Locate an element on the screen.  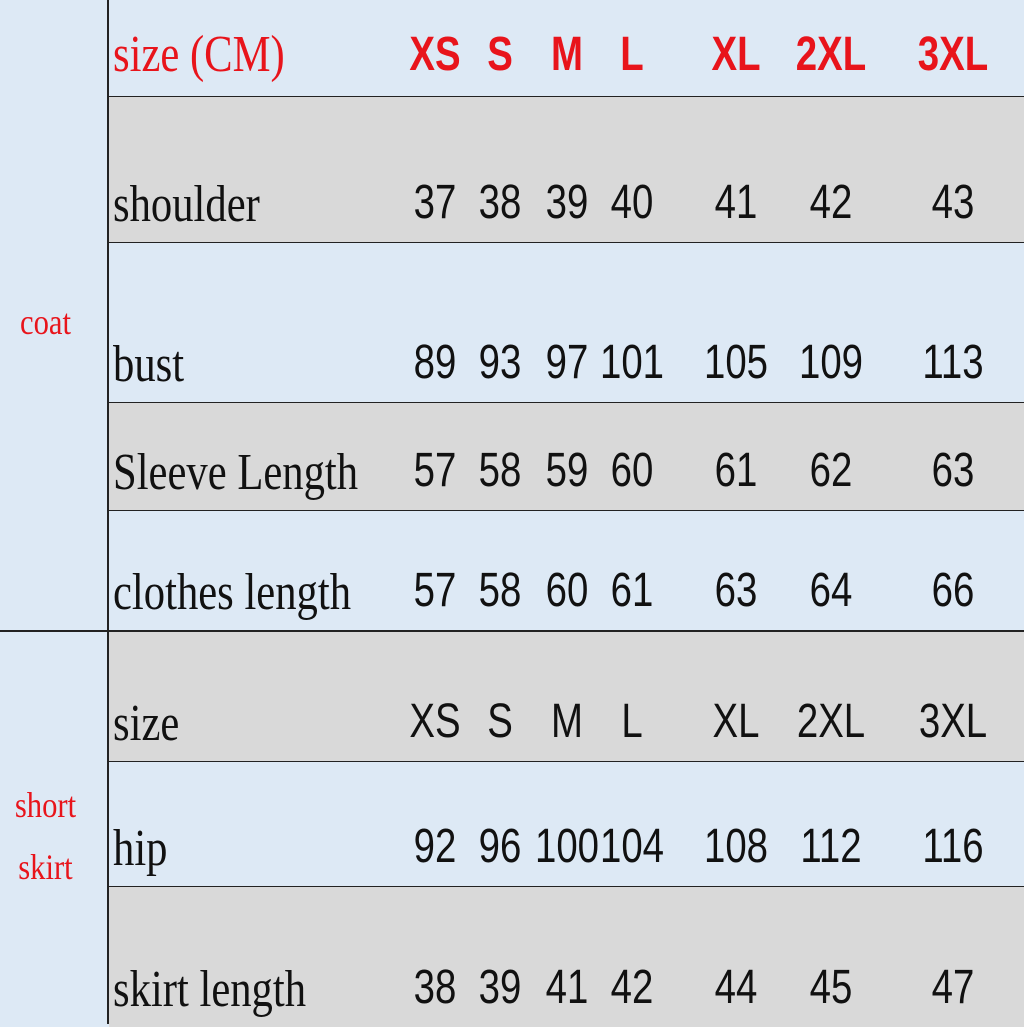
value-cell: 100 is located at coordinates (567, 846).